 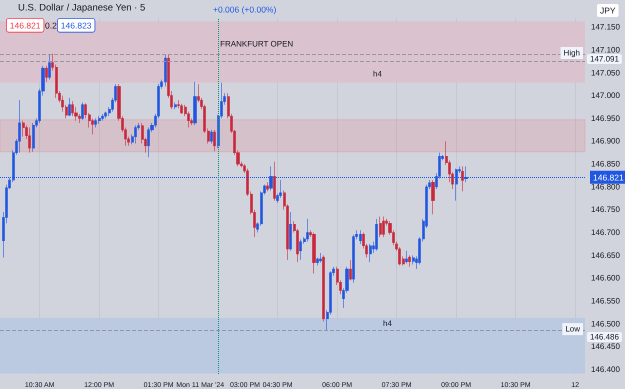 What do you see at coordinates (244, 9) in the screenshot?
I see `text: +0.006 (+0.00%)` at bounding box center [244, 9].